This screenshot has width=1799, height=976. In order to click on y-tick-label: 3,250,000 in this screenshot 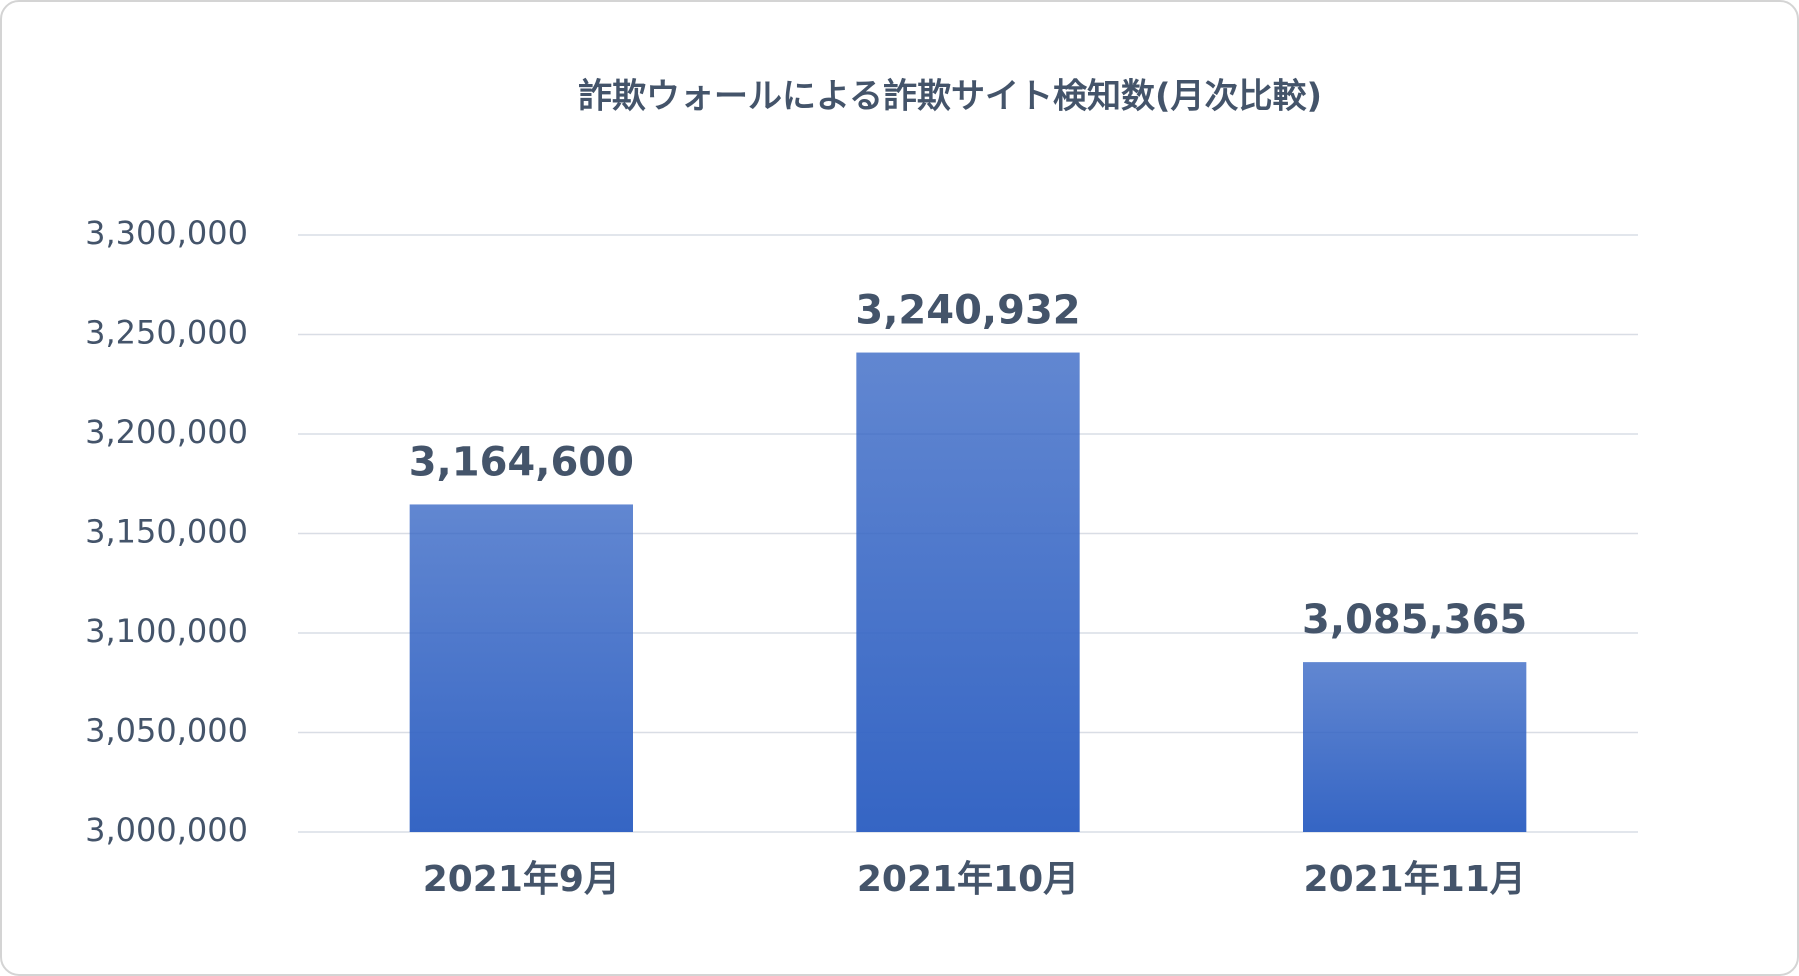, I will do `click(166, 333)`.